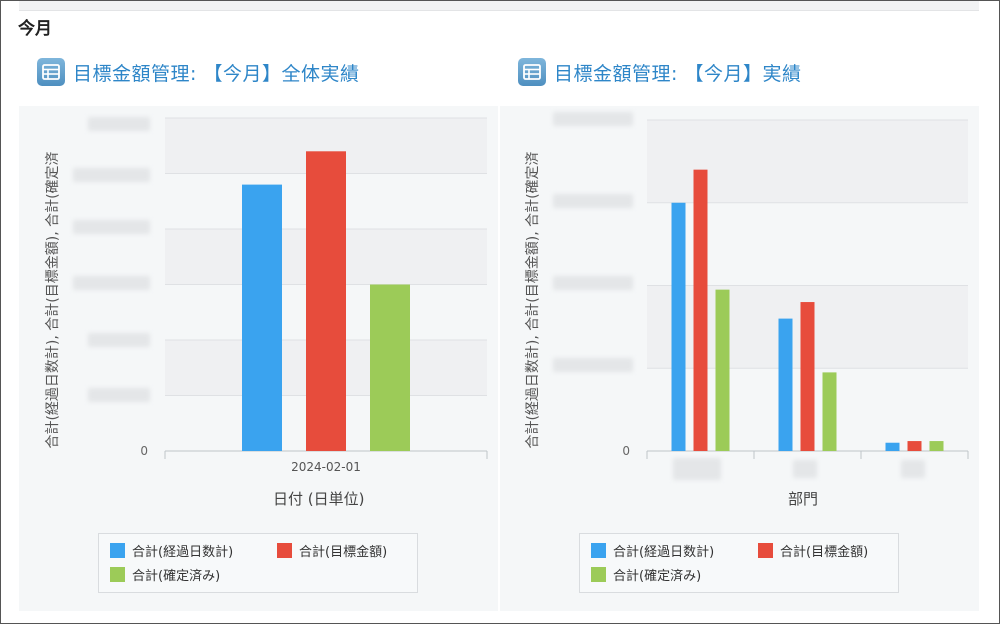 This screenshot has width=1000, height=624. I want to click on y-axis-label-left: 合計(経過日数計), 合計(目標金額), 合計(確定済, so click(53, 300).